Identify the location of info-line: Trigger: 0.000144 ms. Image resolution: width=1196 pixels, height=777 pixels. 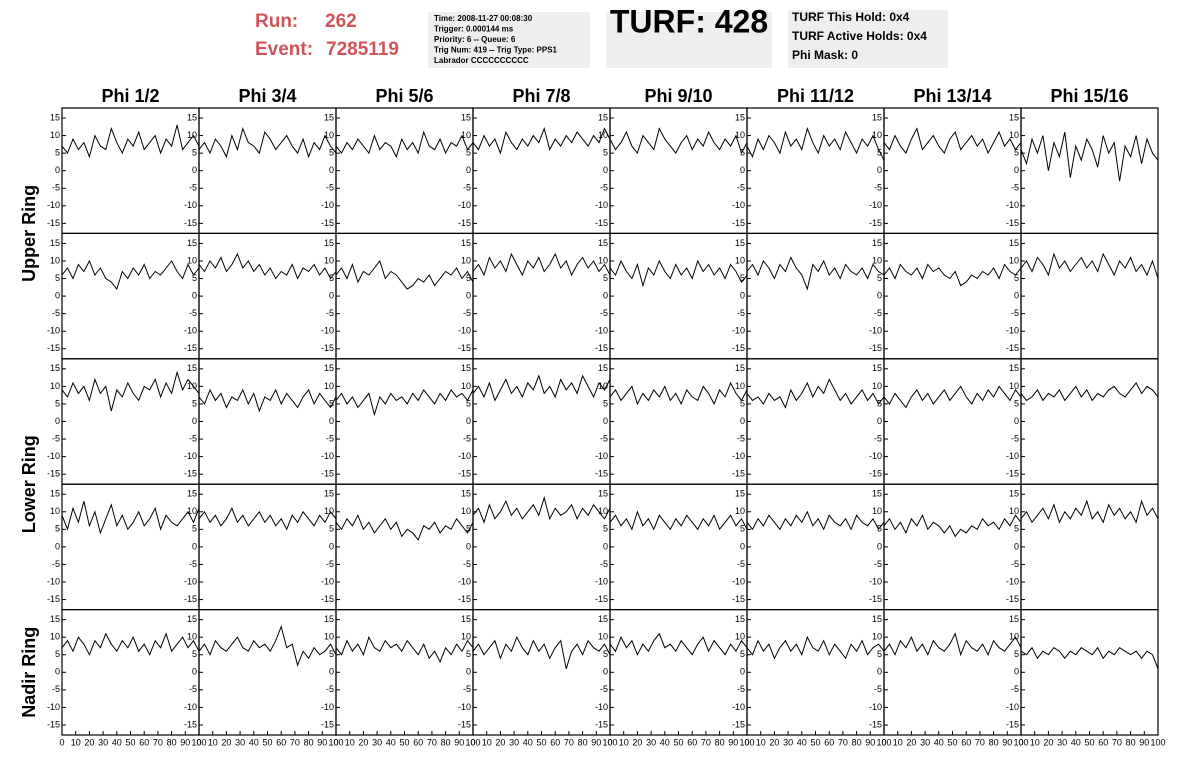
(474, 29).